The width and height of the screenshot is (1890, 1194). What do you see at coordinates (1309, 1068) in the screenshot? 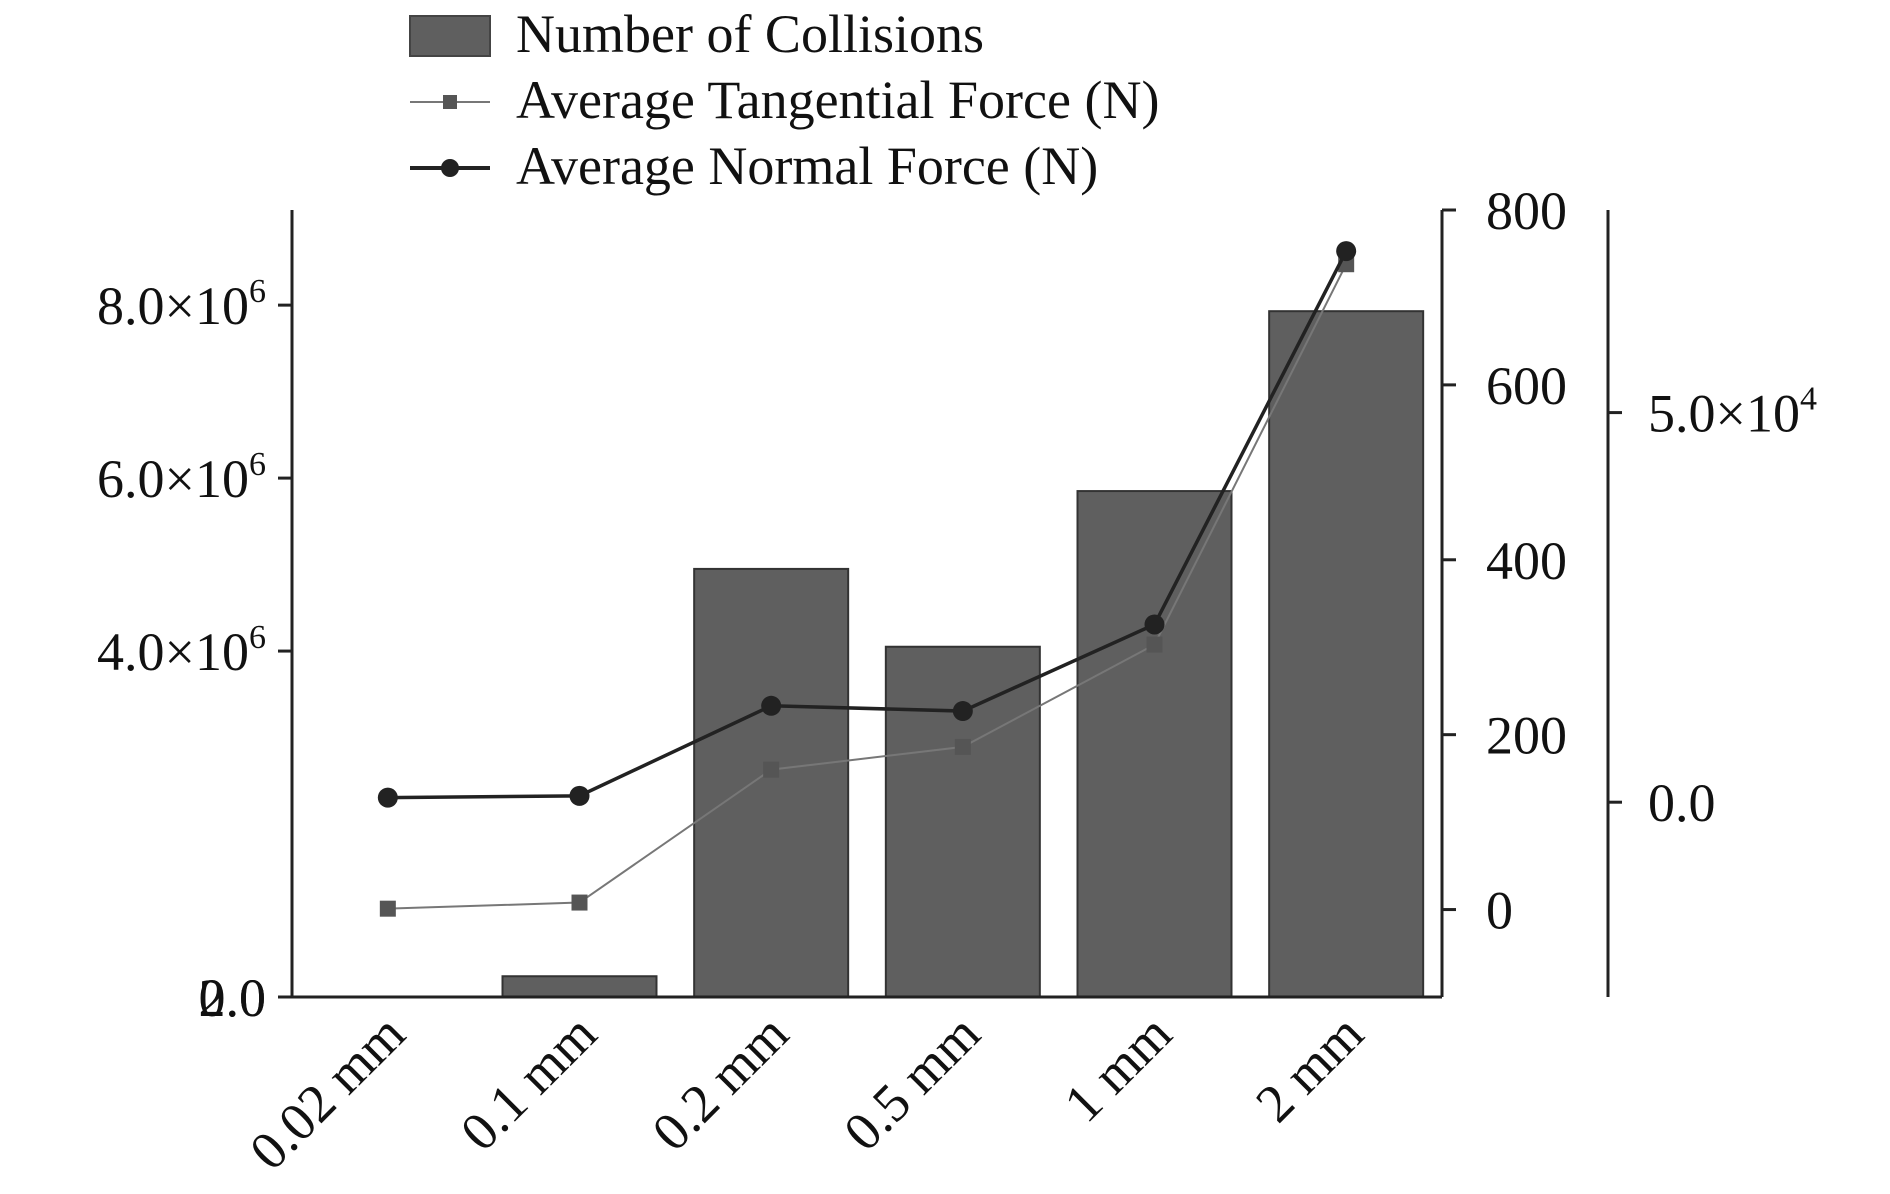
I see `category-label-5: 2 mm` at bounding box center [1309, 1068].